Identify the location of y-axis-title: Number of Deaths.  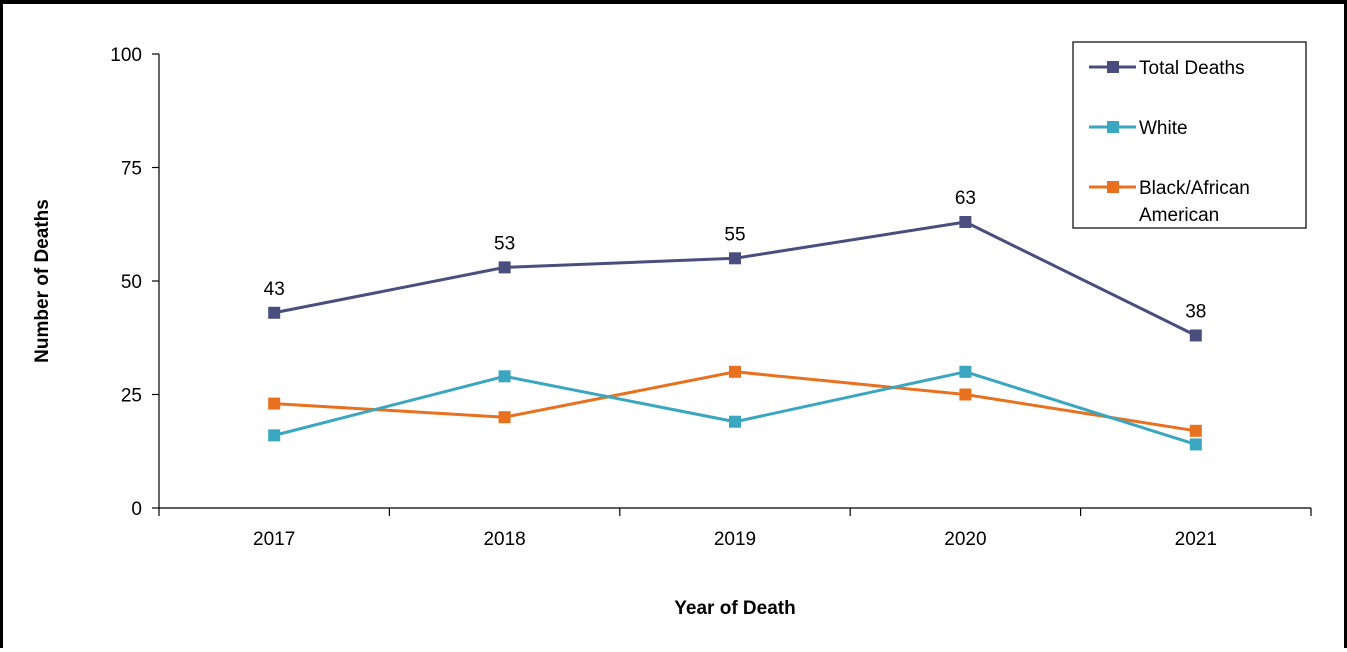
(42, 281).